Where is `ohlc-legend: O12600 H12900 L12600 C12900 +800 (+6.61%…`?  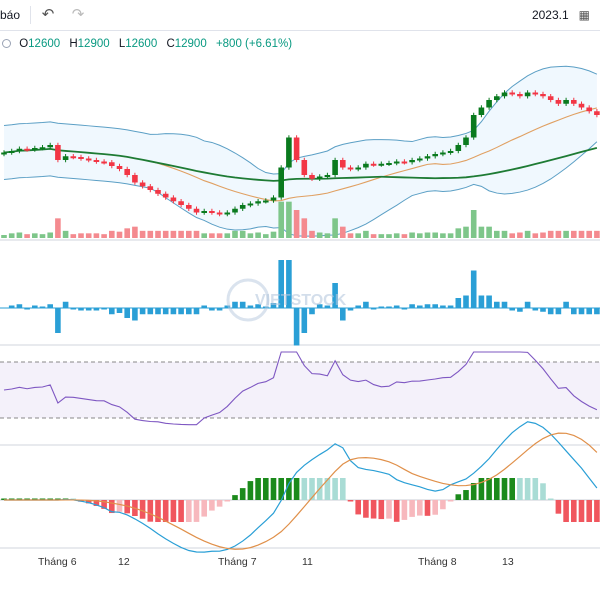 ohlc-legend: O12600 H12900 L12600 C12900 +800 (+6.61%… is located at coordinates (146, 46).